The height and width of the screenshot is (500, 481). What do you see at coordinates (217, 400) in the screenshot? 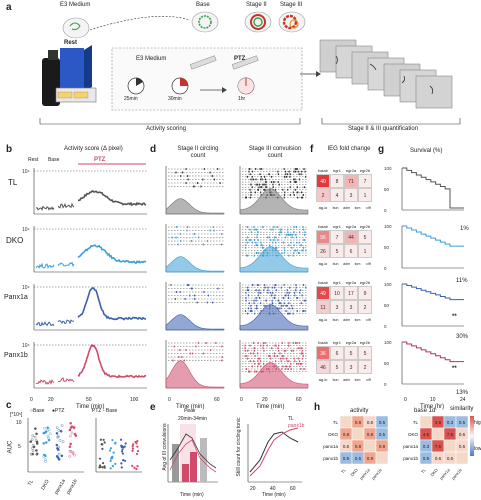
I see `panel-d-xtick-60-left: 60` at bounding box center [217, 400].